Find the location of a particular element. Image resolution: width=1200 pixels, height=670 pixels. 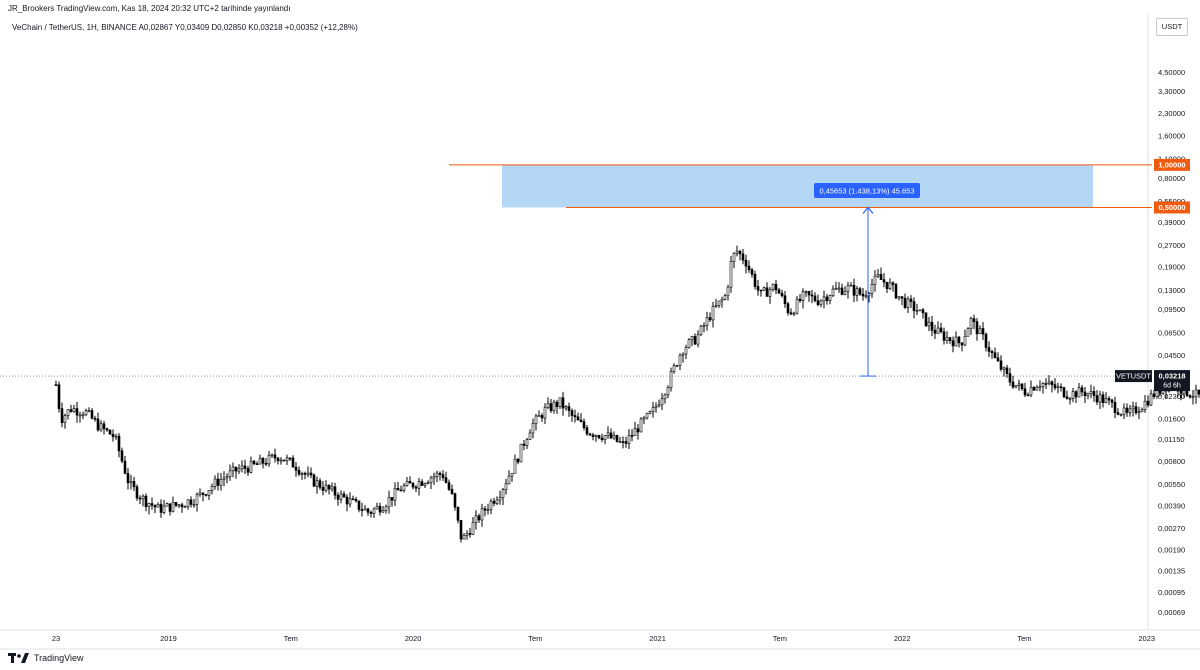

y-tick-label: 0,00800 is located at coordinates (1171, 461).